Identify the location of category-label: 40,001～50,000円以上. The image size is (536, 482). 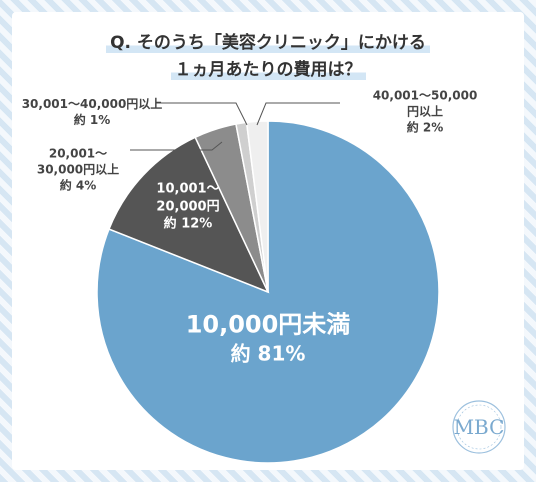
(425, 103).